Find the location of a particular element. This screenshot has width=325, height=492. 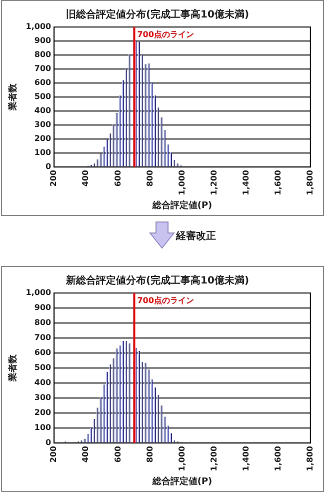

chart-title: 新総合評定値分布(完成工事高10億未満) is located at coordinates (157, 280).